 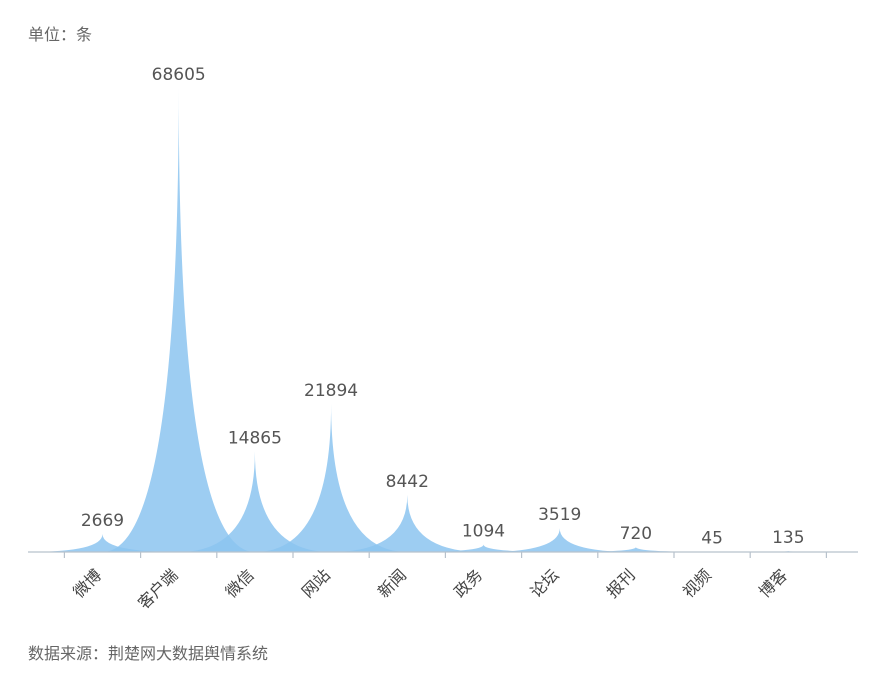 What do you see at coordinates (392, 583) in the screenshot?
I see `x-tick-label: 新闻` at bounding box center [392, 583].